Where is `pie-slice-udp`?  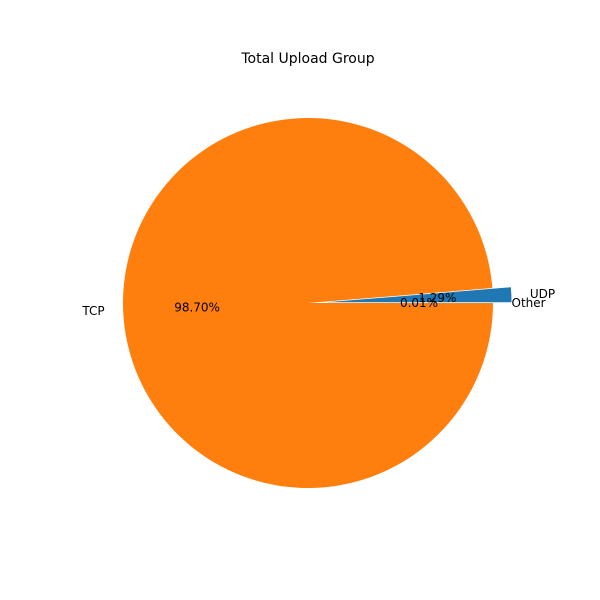 pie-slice-udp is located at coordinates (419, 295).